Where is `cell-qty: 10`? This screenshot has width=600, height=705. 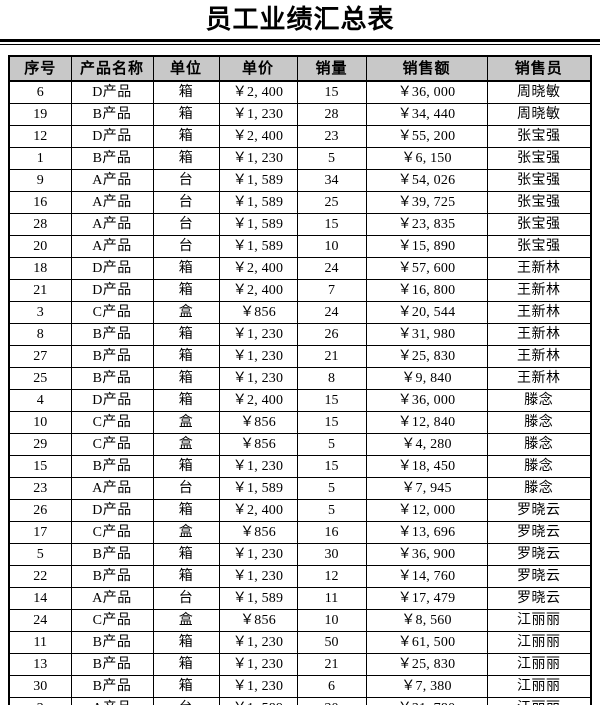 cell-qty: 10 is located at coordinates (331, 246).